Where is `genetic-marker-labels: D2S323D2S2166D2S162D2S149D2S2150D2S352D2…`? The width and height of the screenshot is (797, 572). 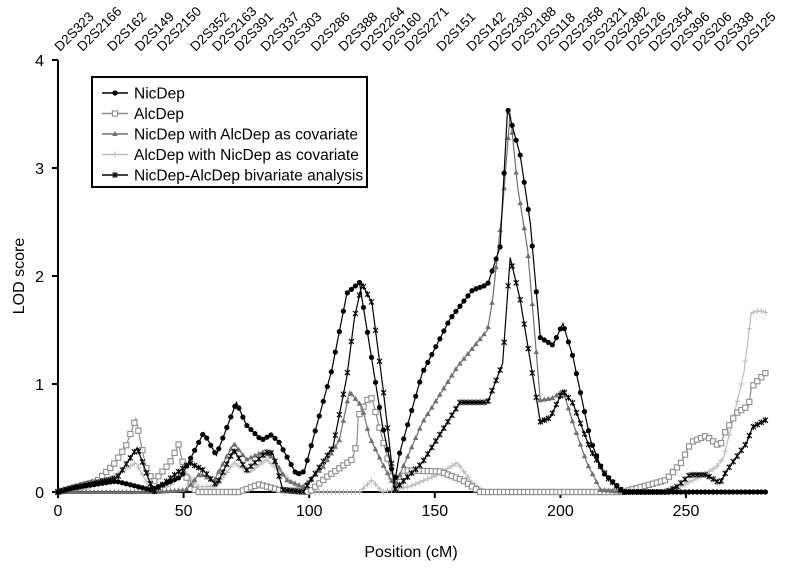
genetic-marker-labels: D2S323D2S2166D2S162D2S149D2S2150D2S352D2… is located at coordinates (415, 28).